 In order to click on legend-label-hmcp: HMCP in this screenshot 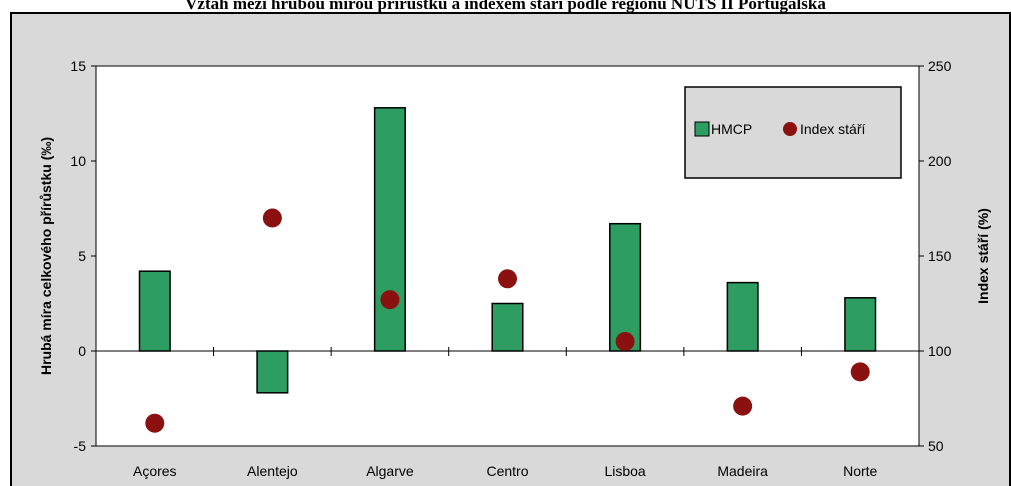, I will do `click(731, 129)`.